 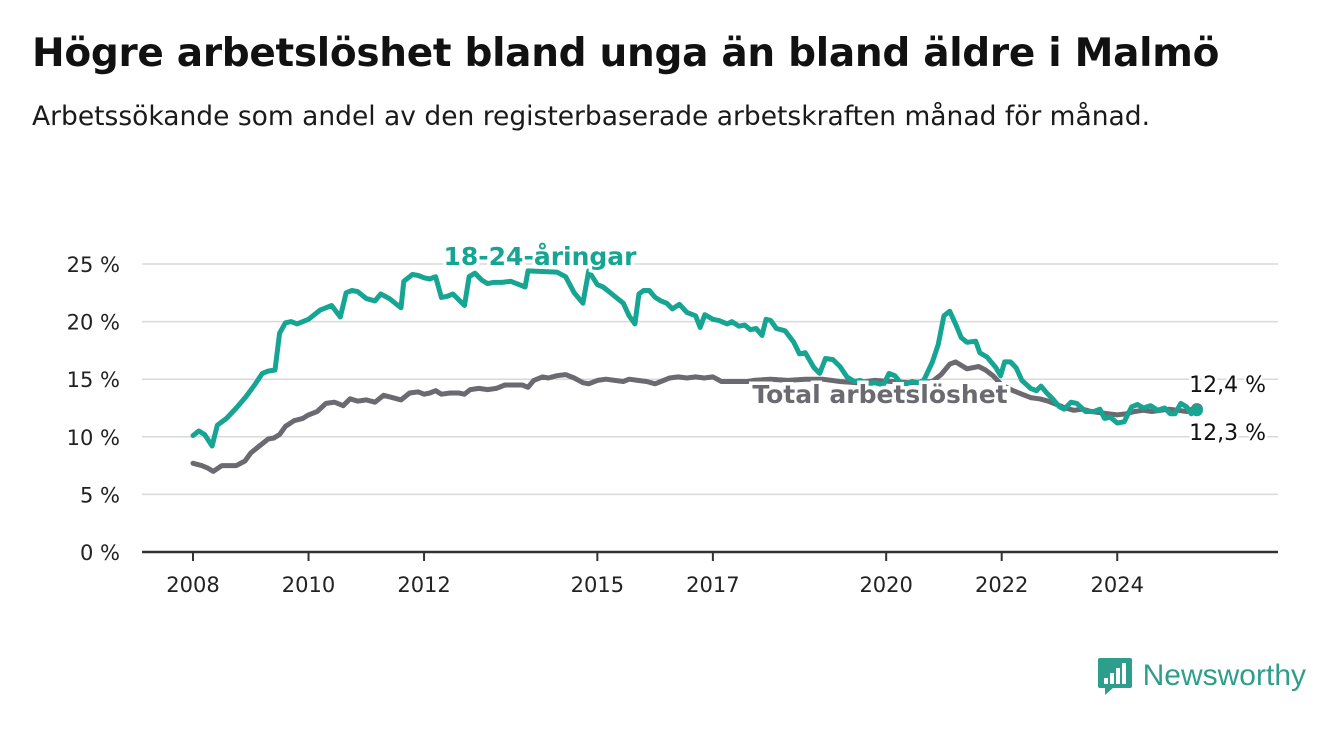 I want to click on series-label-total: Total arbetslöshet, so click(x=879, y=394).